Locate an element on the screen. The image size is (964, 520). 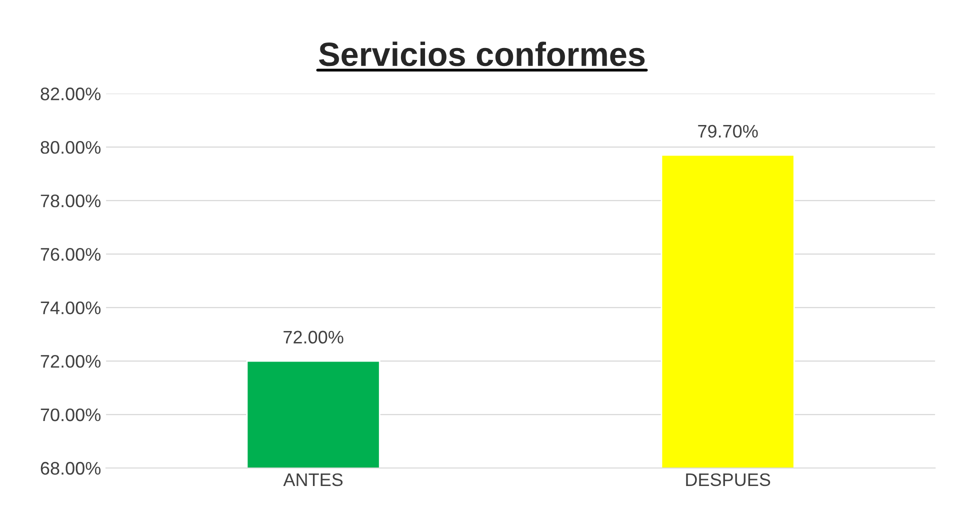
x-tick-label: ANTES is located at coordinates (313, 479).